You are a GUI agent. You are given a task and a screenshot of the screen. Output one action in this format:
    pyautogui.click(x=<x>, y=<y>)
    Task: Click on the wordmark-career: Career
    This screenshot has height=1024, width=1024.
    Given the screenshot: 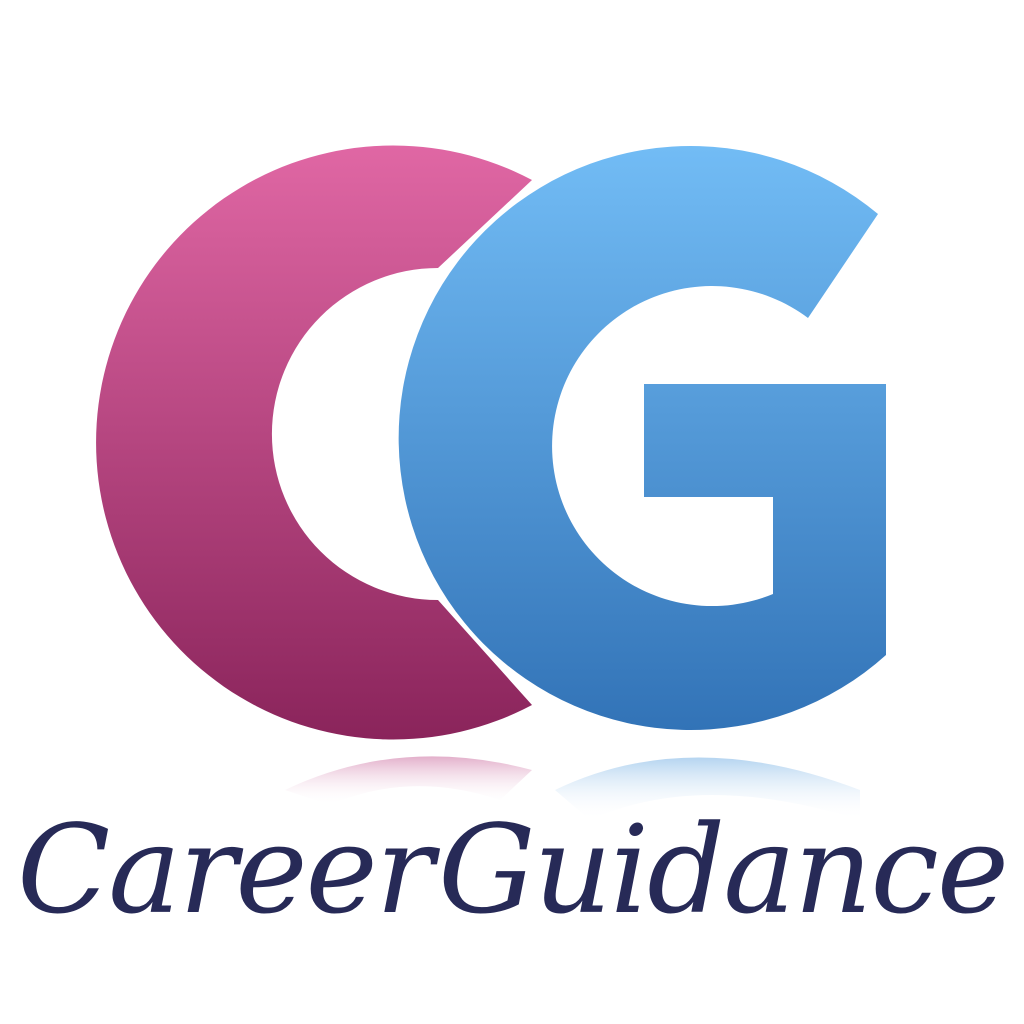 What is the action you would take?
    pyautogui.click(x=225, y=870)
    